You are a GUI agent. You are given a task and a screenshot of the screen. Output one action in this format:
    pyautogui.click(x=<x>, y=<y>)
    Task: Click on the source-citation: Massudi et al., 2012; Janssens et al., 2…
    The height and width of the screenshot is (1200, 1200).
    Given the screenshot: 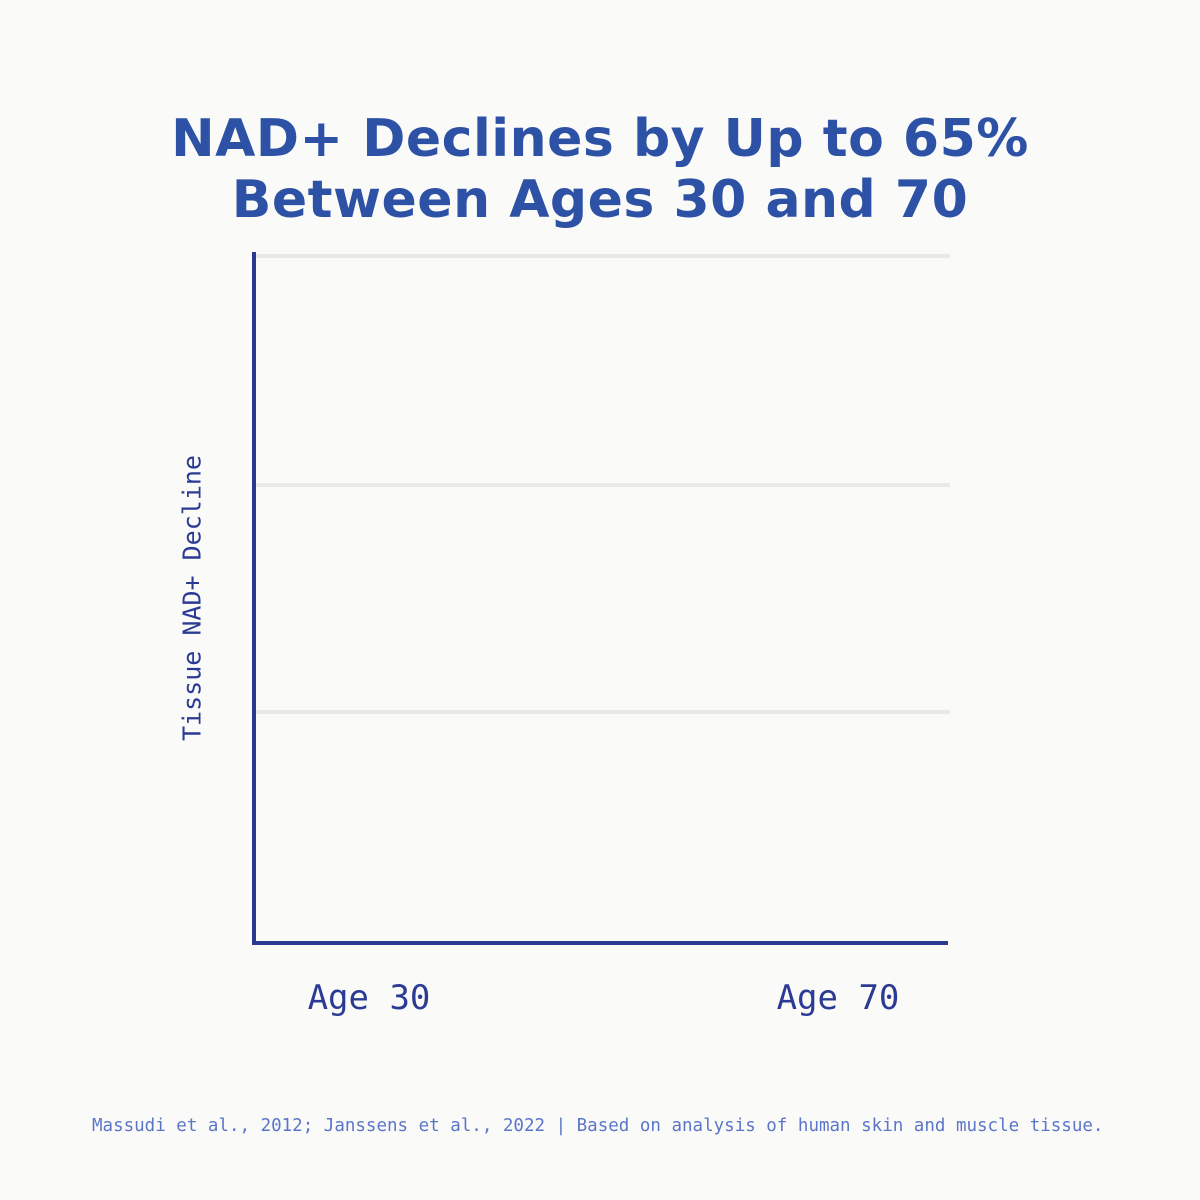 What is the action you would take?
    pyautogui.click(x=598, y=1126)
    